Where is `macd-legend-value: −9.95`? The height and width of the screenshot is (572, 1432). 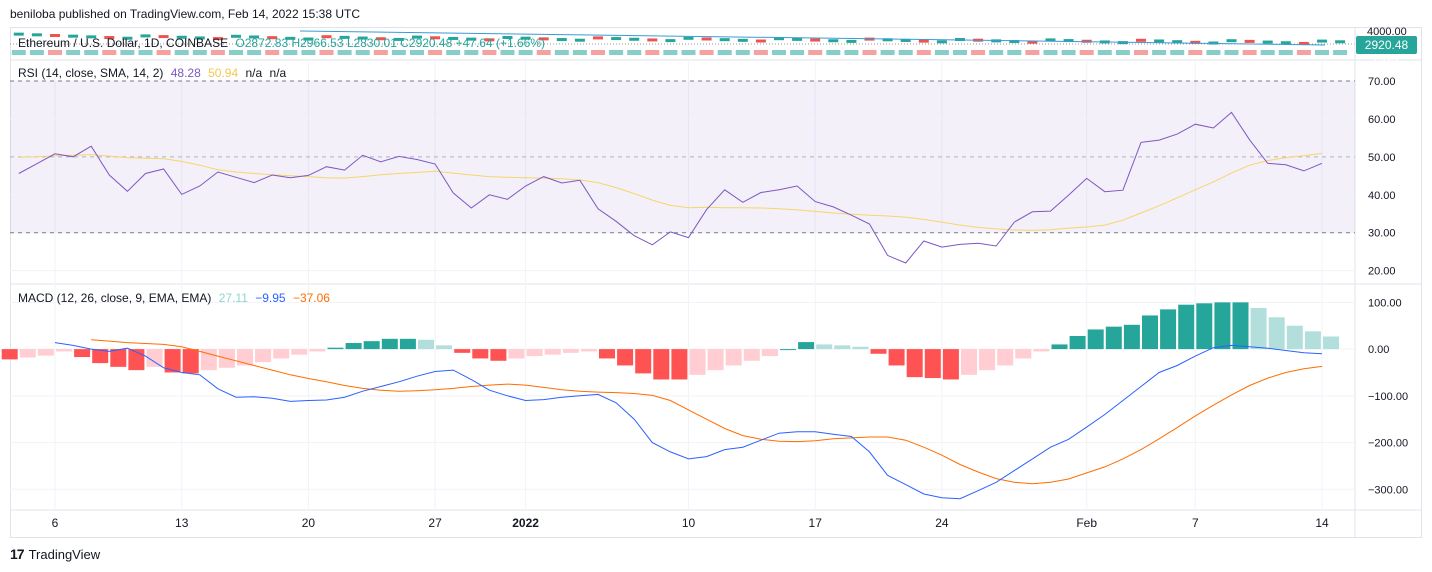
macd-legend-value: −9.95 is located at coordinates (270, 298).